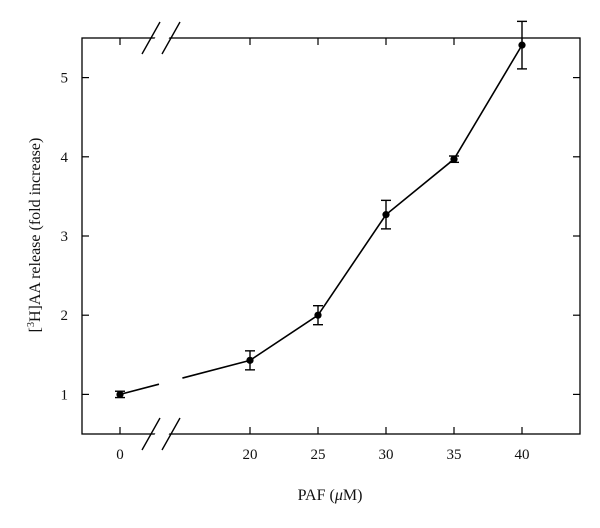 The height and width of the screenshot is (528, 600). What do you see at coordinates (330, 495) in the screenshot?
I see `x-axis-label: PAF (μM)` at bounding box center [330, 495].